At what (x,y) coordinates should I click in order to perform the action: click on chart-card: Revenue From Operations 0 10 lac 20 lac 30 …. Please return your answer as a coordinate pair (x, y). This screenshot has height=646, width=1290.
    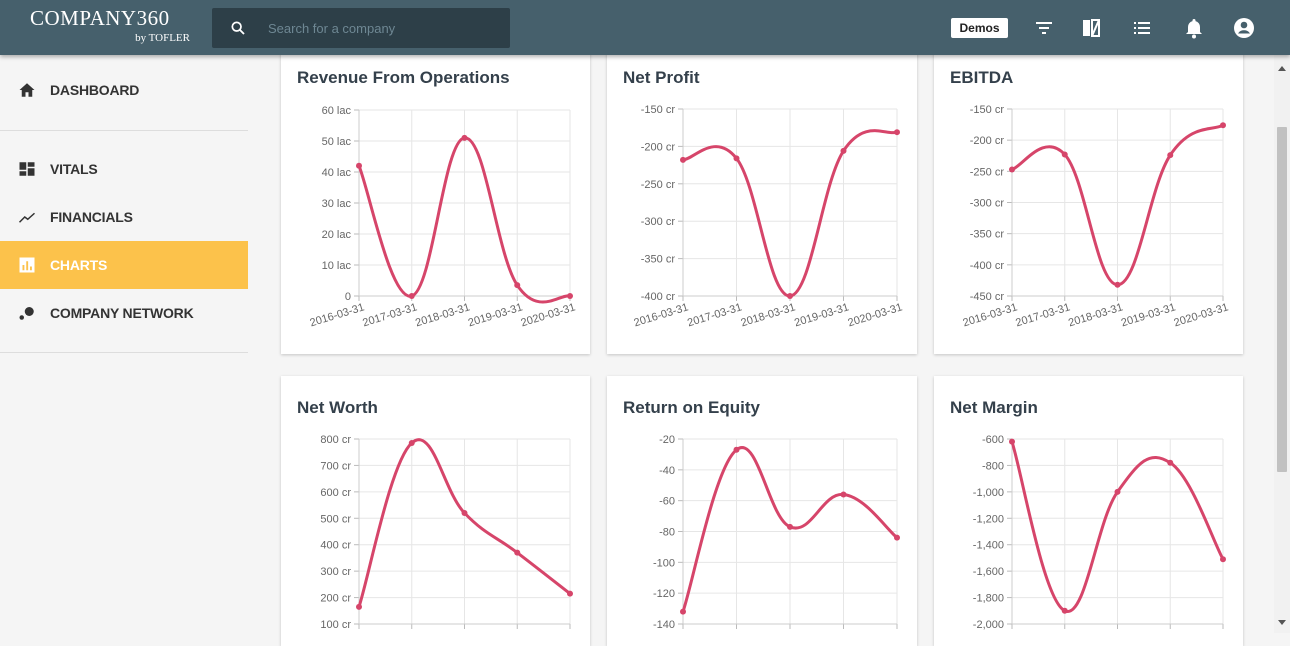
    Looking at the image, I should click on (435, 203).